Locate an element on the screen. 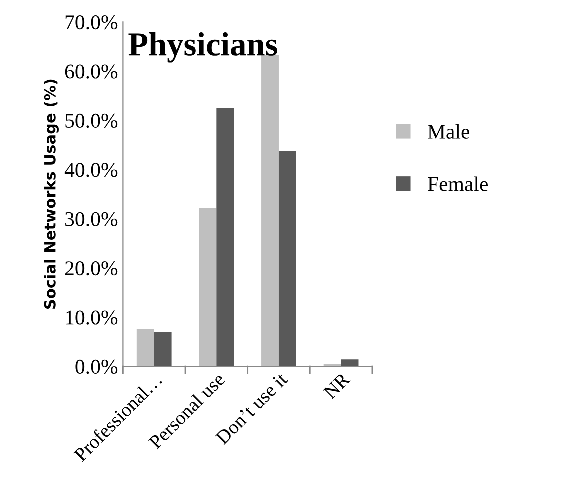 This screenshot has height=492, width=573. legend-label: Male is located at coordinates (449, 131).